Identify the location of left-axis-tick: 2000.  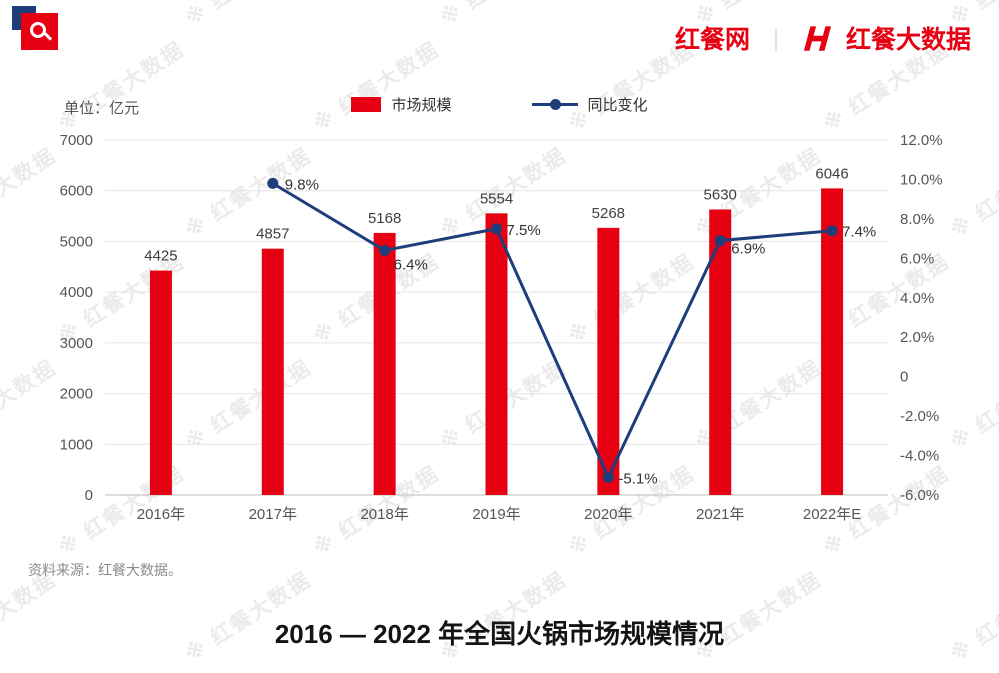
(76, 394).